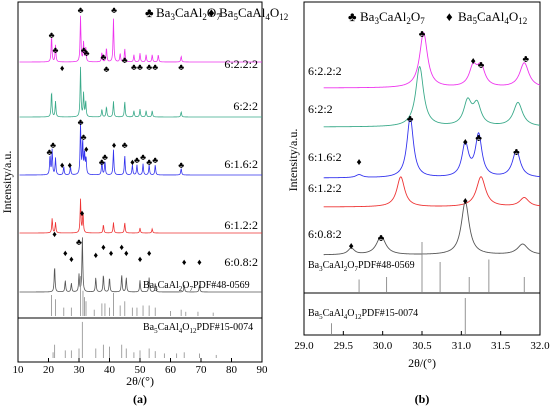 This screenshot has height=410, width=550. I want to click on panel-b-tick-label: 31.0, so click(462, 346).